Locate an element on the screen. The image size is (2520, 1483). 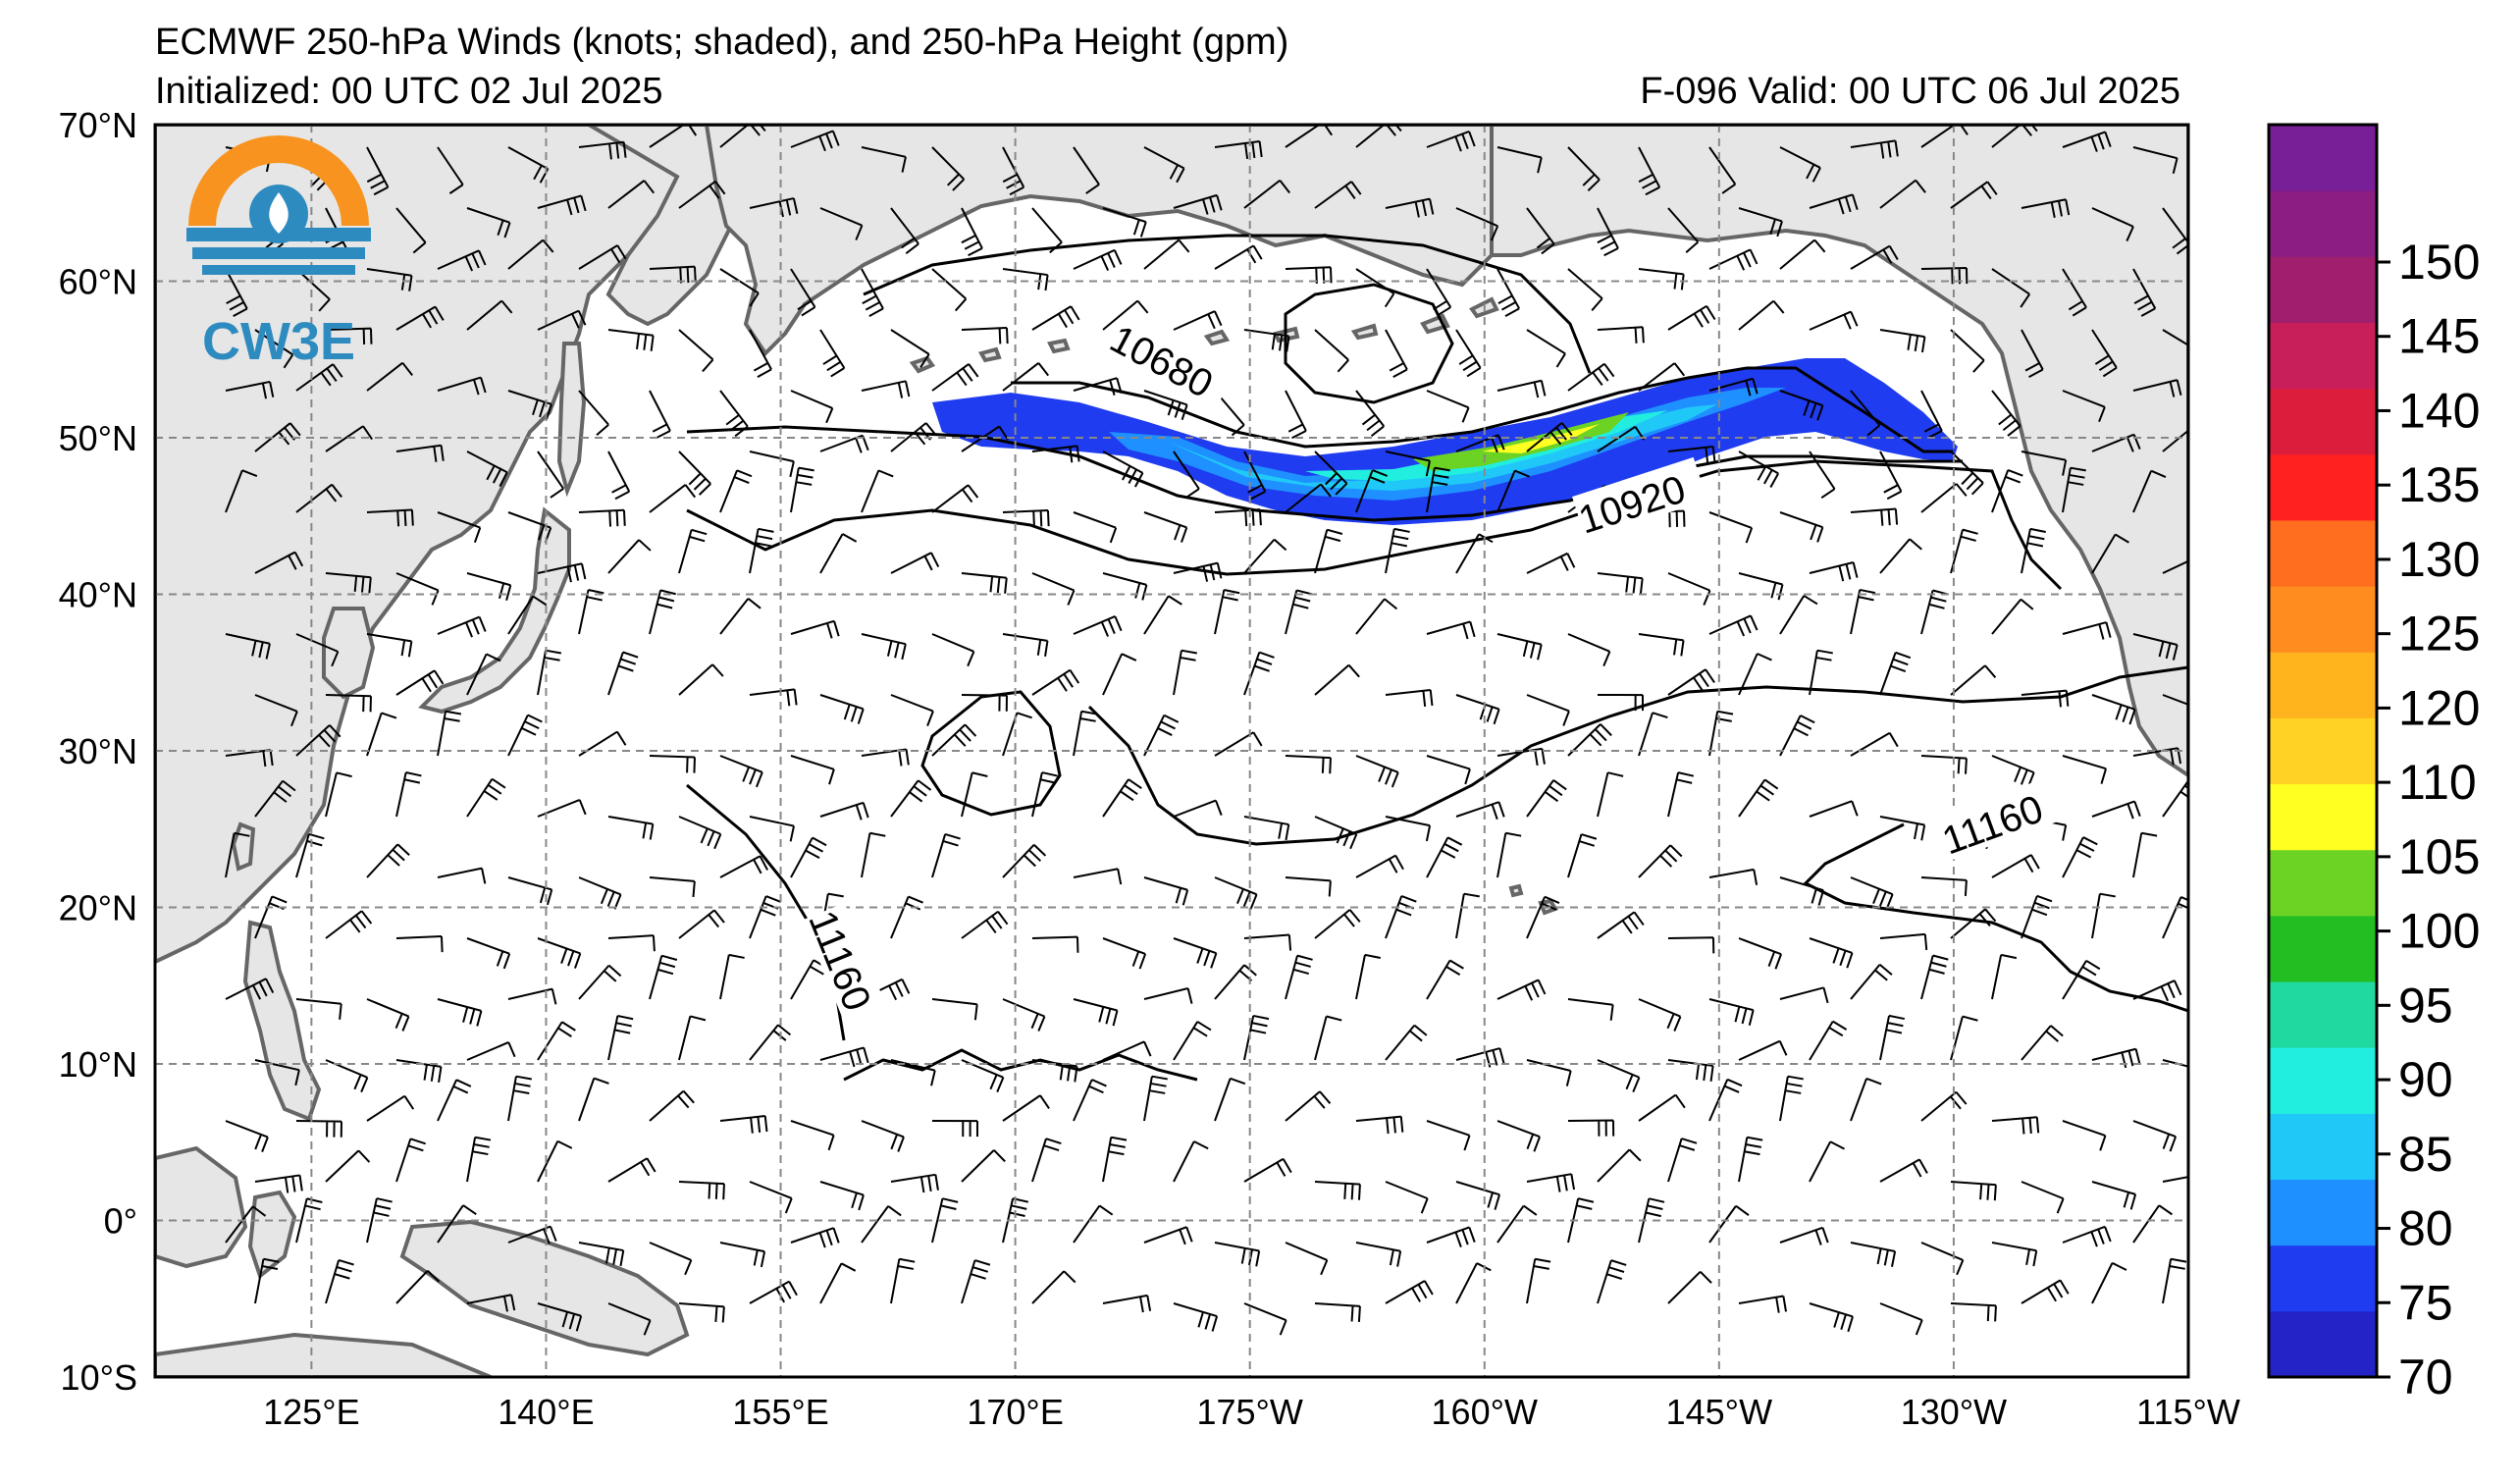
land-sakhalin is located at coordinates (571, 420).